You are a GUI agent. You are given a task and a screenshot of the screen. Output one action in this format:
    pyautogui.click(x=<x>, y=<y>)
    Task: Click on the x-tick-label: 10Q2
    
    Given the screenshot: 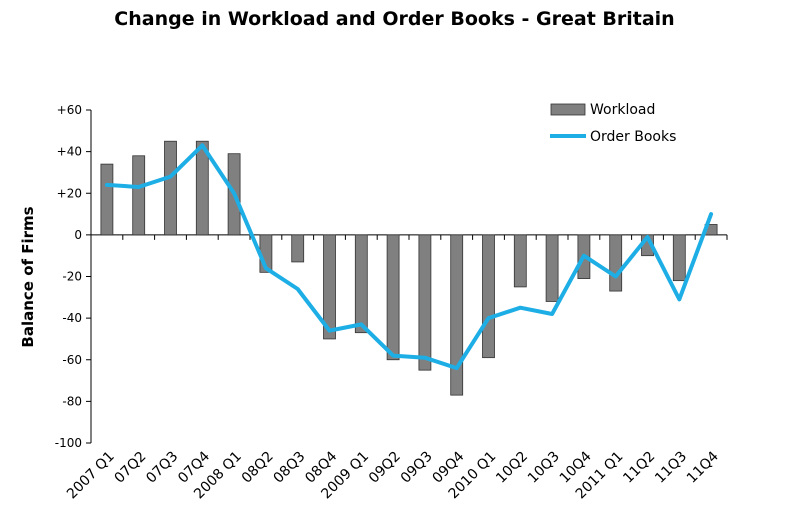 What is the action you would take?
    pyautogui.click(x=512, y=468)
    